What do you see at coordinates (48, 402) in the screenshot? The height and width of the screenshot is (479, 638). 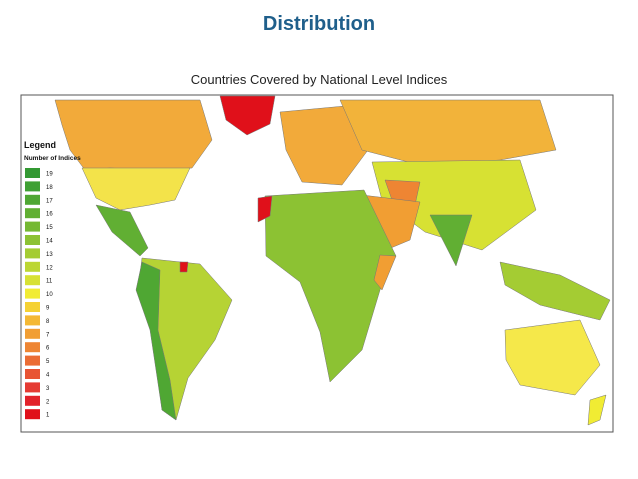 I see `legend-label: 2` at bounding box center [48, 402].